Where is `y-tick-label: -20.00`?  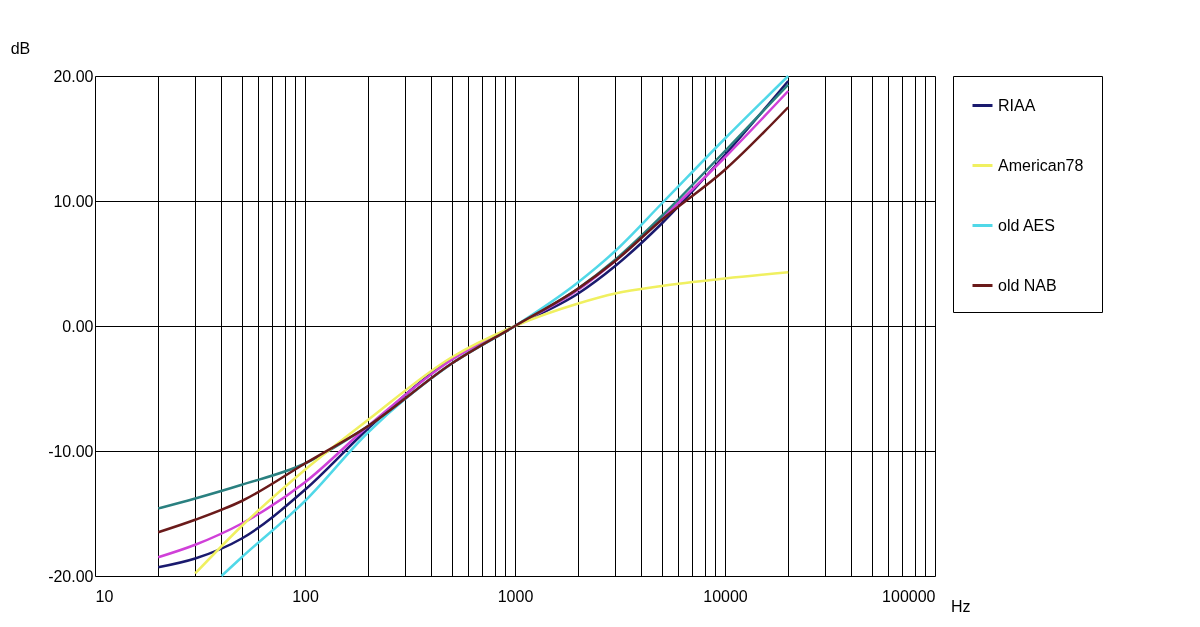
y-tick-label: -20.00 is located at coordinates (71, 576).